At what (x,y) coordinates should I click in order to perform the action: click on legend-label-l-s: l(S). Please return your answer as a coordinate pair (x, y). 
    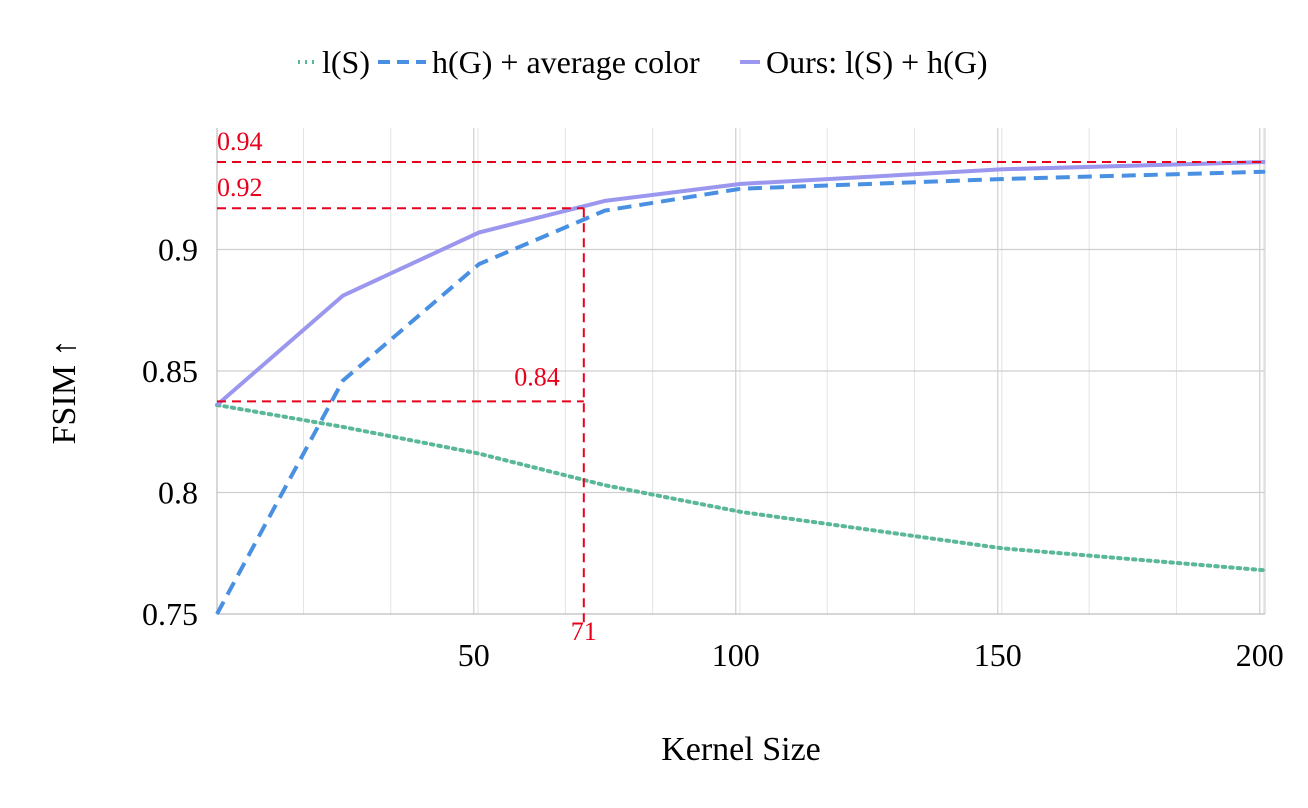
    Looking at the image, I should click on (346, 62).